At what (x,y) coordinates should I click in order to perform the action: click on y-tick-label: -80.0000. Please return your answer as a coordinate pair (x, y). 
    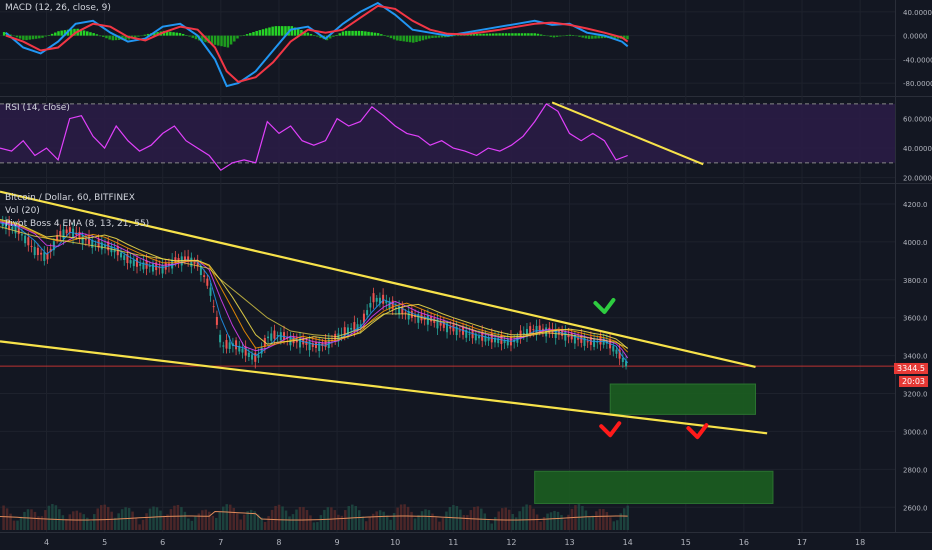
    Looking at the image, I should click on (917, 84).